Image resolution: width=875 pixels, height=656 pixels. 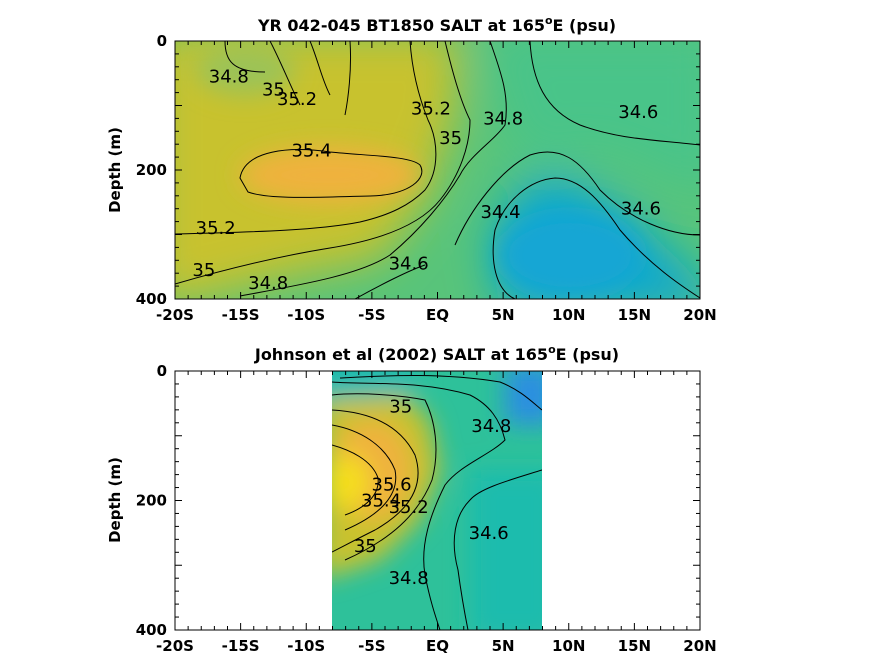 I want to click on chart-title-bottom: Johnson et al (2002) SALT at 165oE (psu), so click(x=436, y=353).